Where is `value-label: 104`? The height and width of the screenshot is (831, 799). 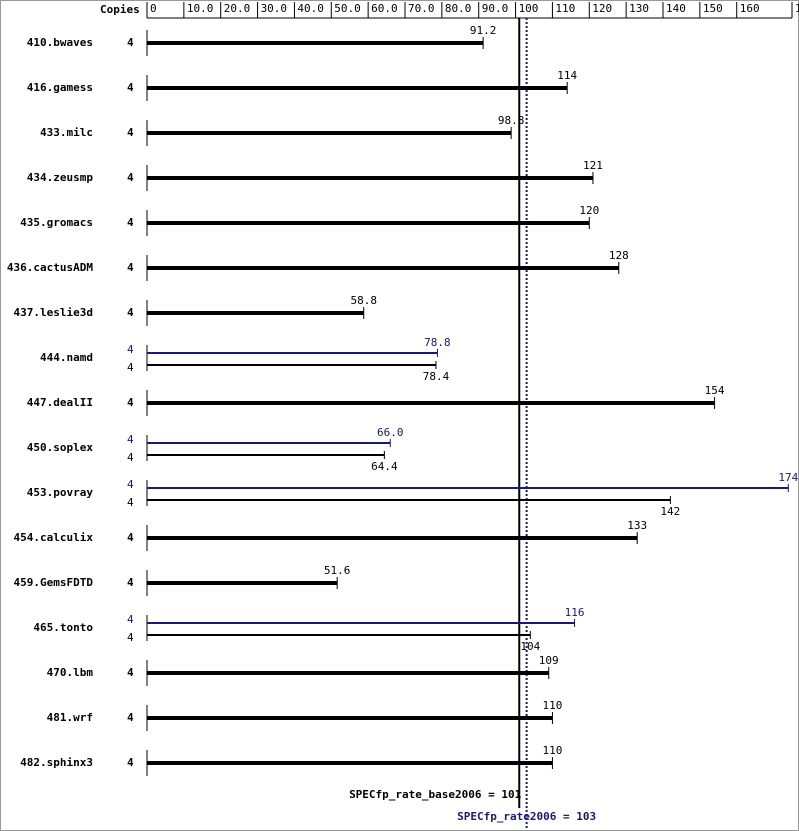 value-label: 104 is located at coordinates (530, 646).